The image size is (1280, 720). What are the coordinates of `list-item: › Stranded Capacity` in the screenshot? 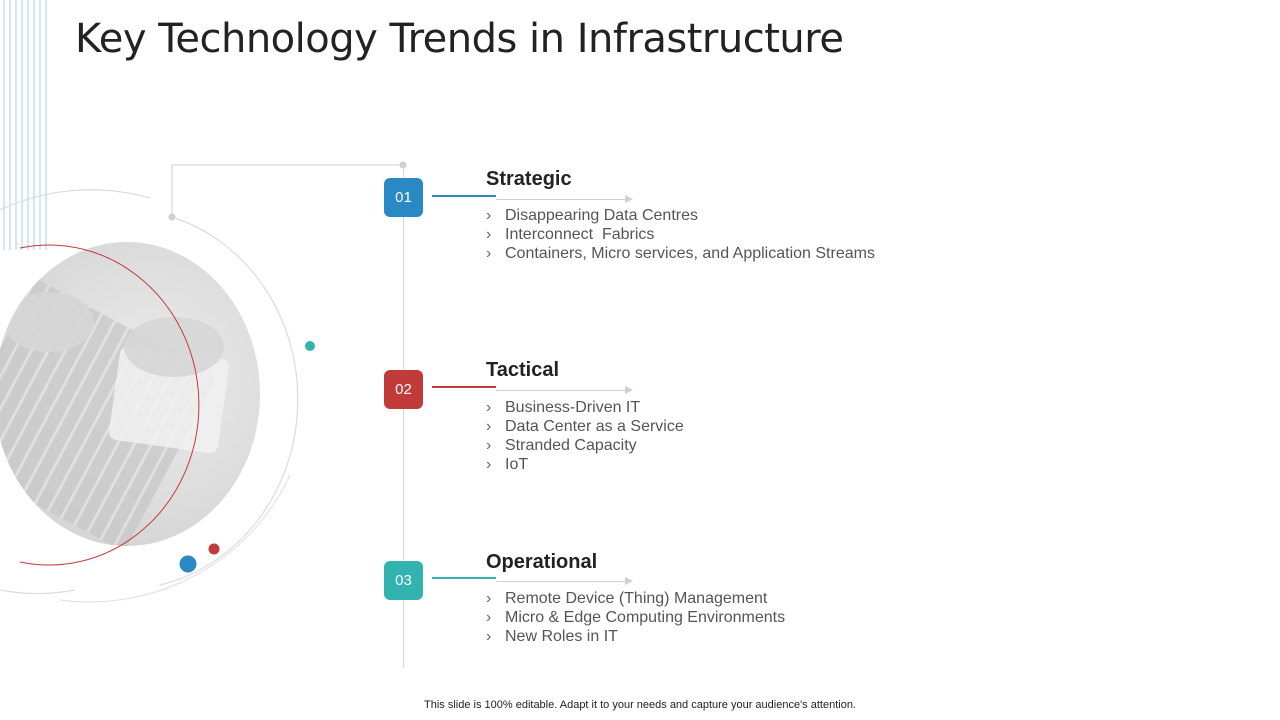 It's located at (561, 445).